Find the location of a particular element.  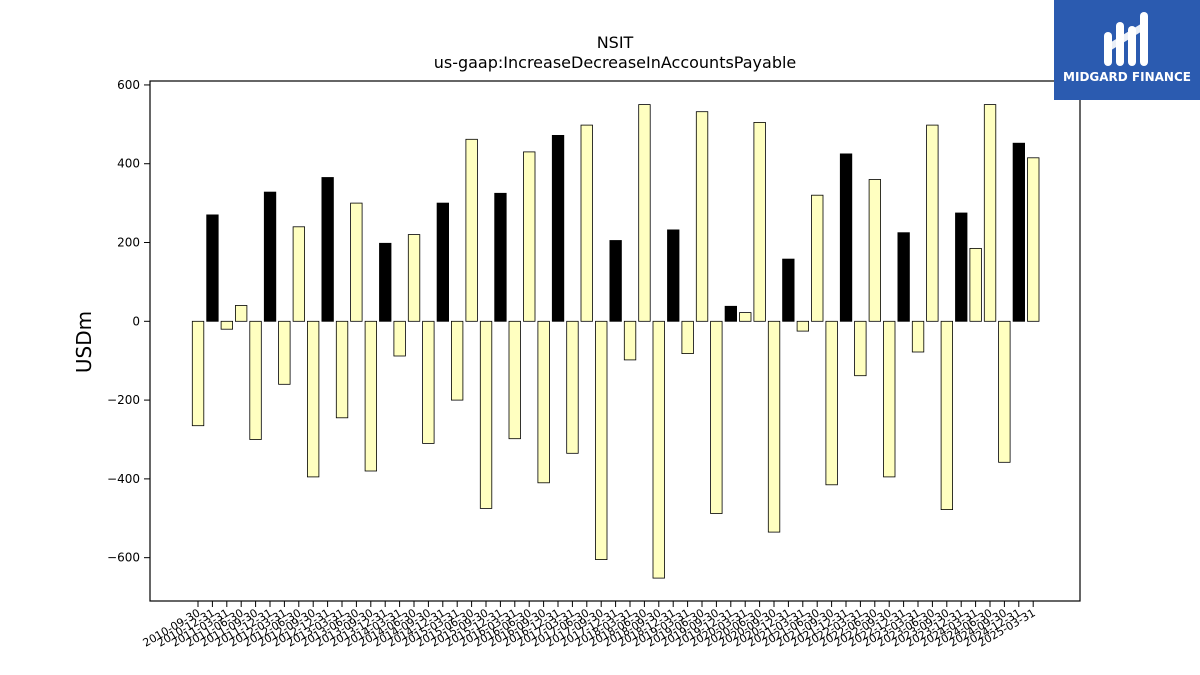

y-axis-label: USDm is located at coordinates (84, 342).